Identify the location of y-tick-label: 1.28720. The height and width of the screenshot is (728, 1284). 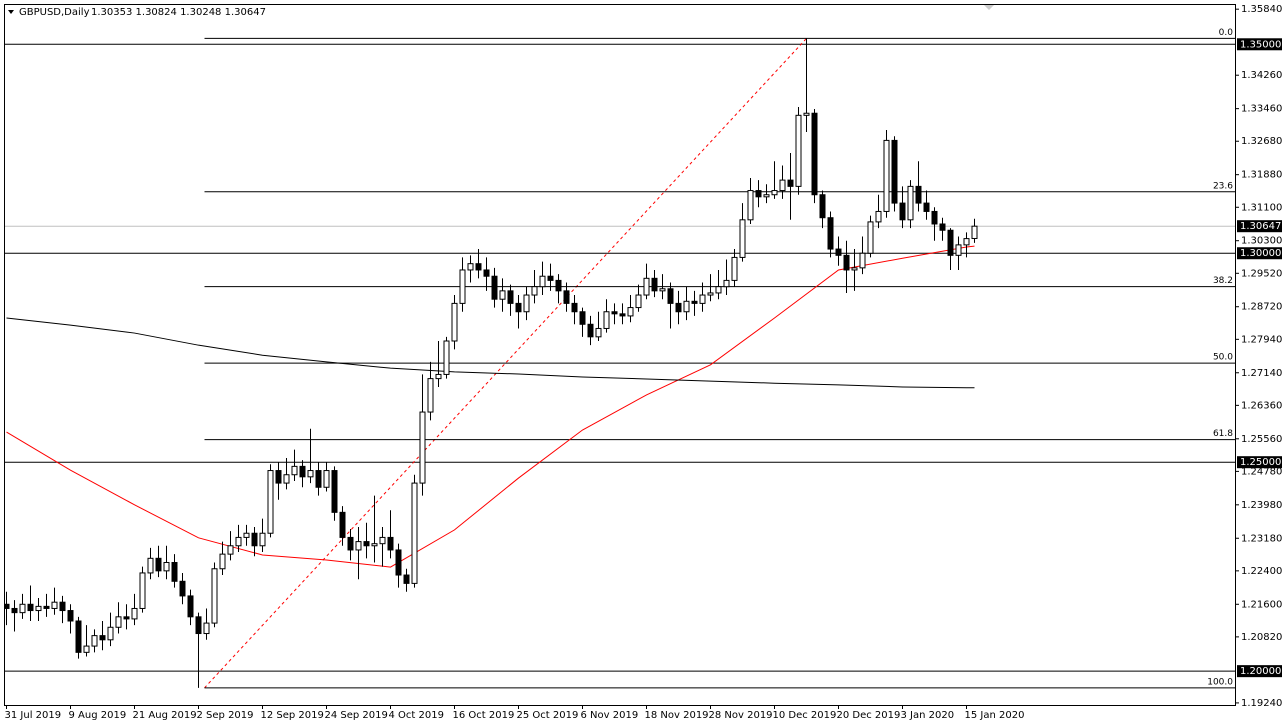
(1261, 307).